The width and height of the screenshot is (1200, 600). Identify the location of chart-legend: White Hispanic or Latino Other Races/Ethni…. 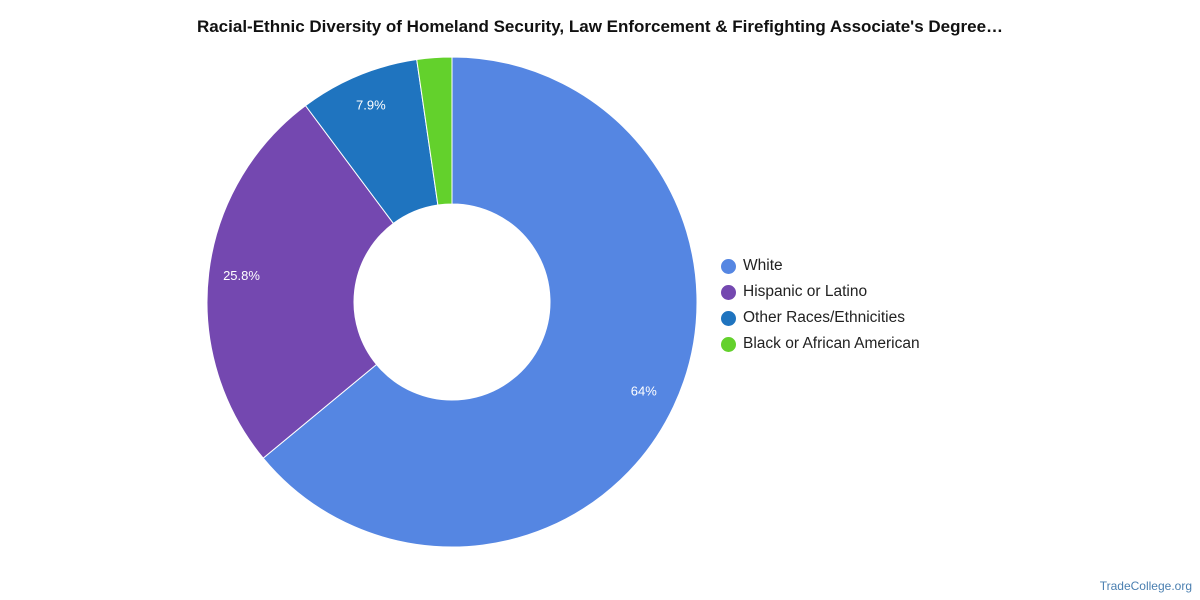
(820, 305).